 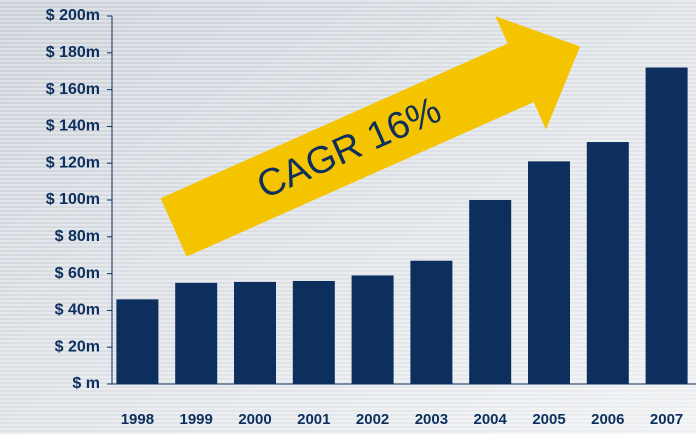 What do you see at coordinates (77, 310) in the screenshot?
I see `y-tick-label: $ 40m` at bounding box center [77, 310].